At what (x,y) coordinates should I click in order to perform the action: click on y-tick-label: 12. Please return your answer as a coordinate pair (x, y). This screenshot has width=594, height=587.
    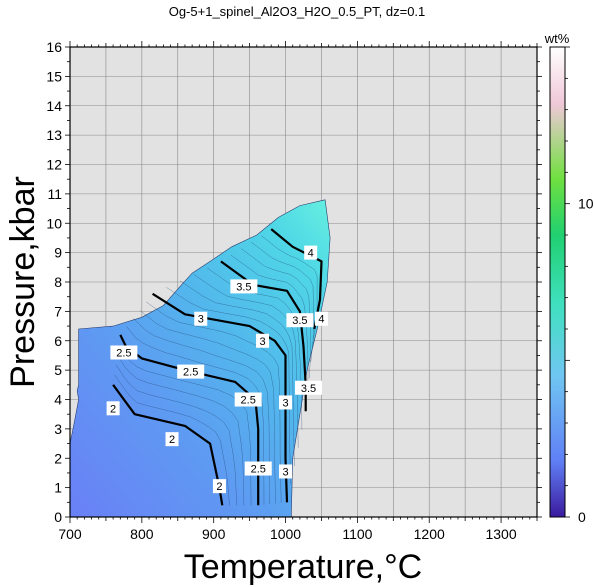
    Looking at the image, I should click on (54, 165).